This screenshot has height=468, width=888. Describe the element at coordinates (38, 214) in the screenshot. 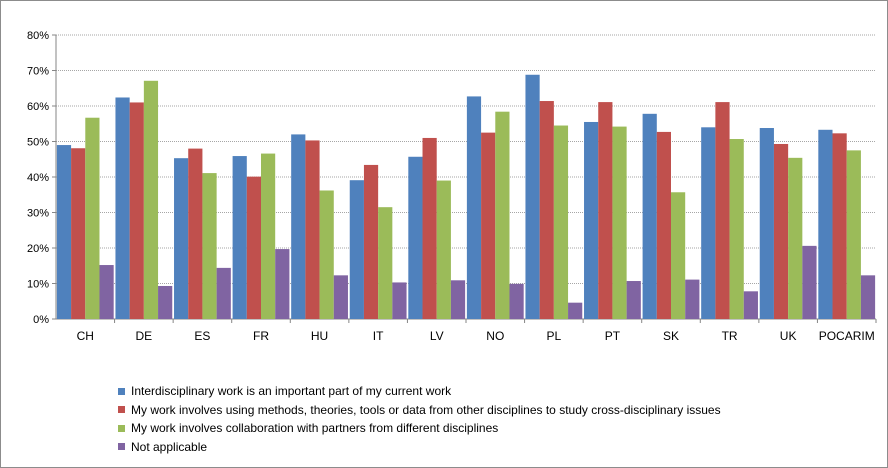

I see `y-tick-label: 30%` at that location.